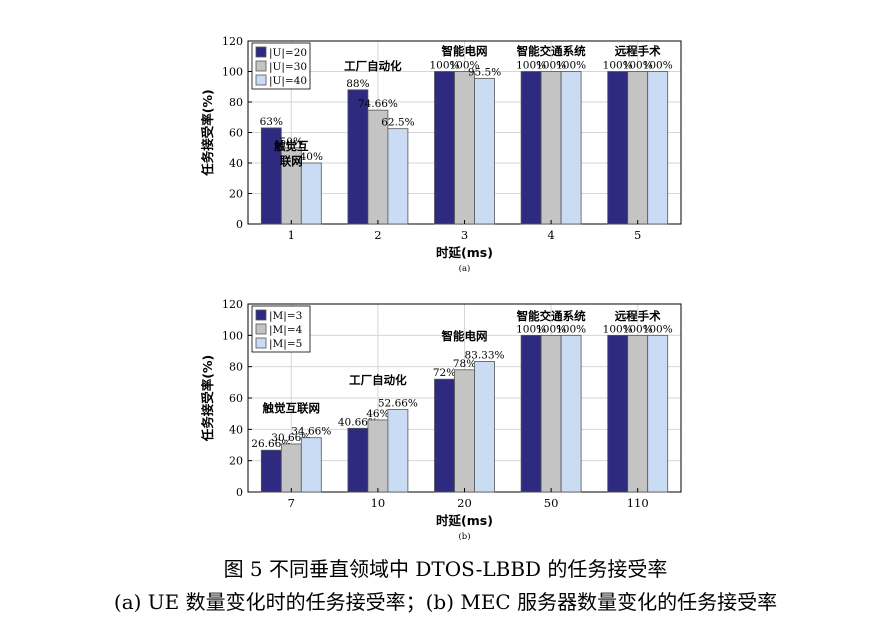 The width and height of the screenshot is (891, 628). What do you see at coordinates (286, 330) in the screenshot?
I see `legend-entry-label: |M|=4` at bounding box center [286, 330].